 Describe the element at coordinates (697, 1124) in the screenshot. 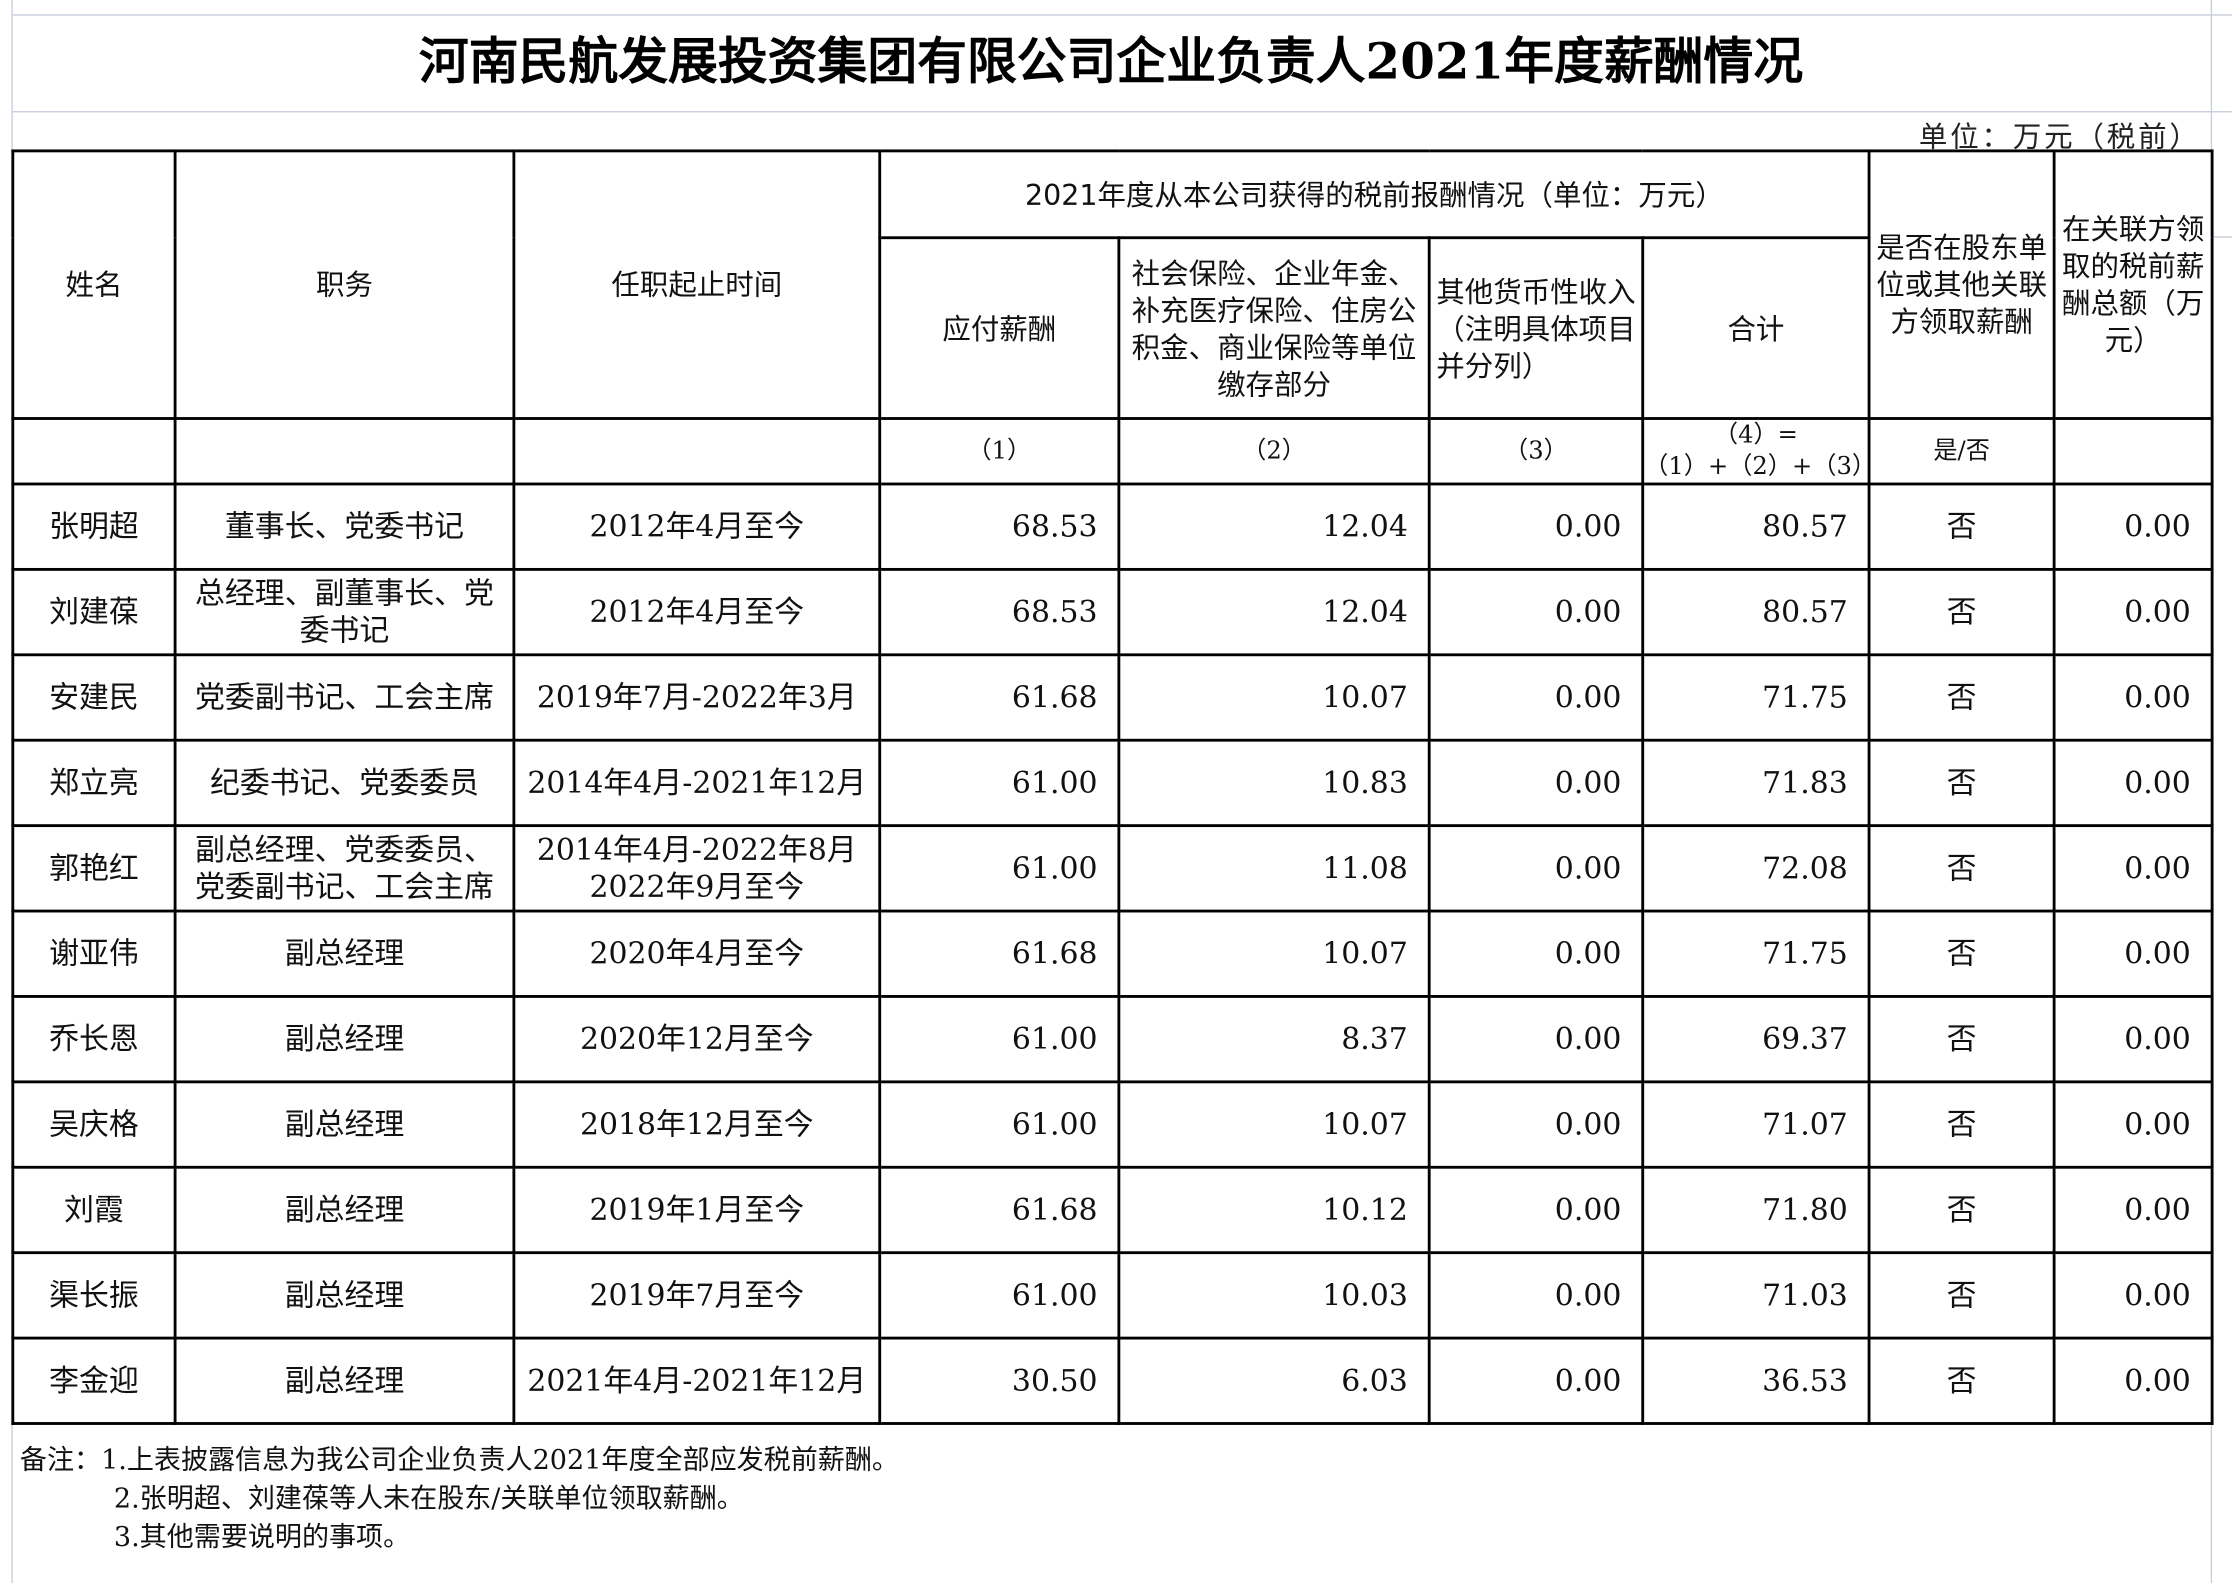

I see `cell-term: 2018年12月至今` at that location.